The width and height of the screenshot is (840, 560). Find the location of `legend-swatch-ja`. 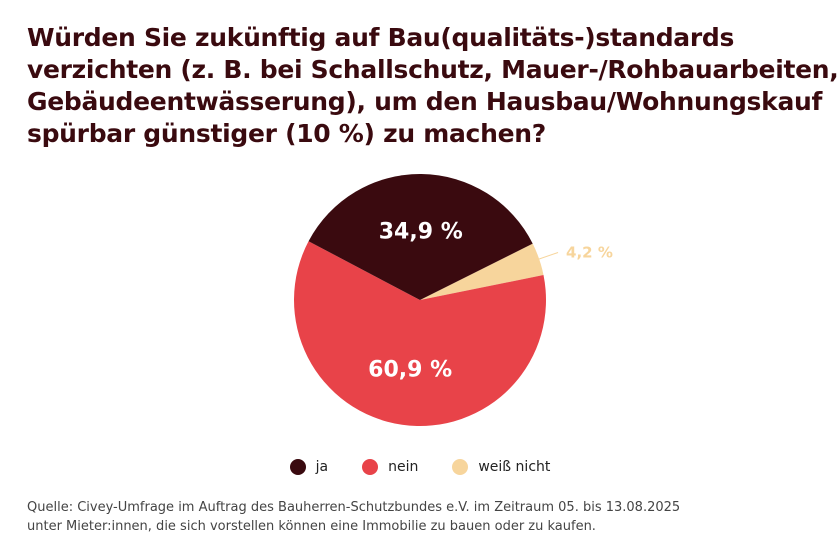

legend-swatch-ja is located at coordinates (297, 467).